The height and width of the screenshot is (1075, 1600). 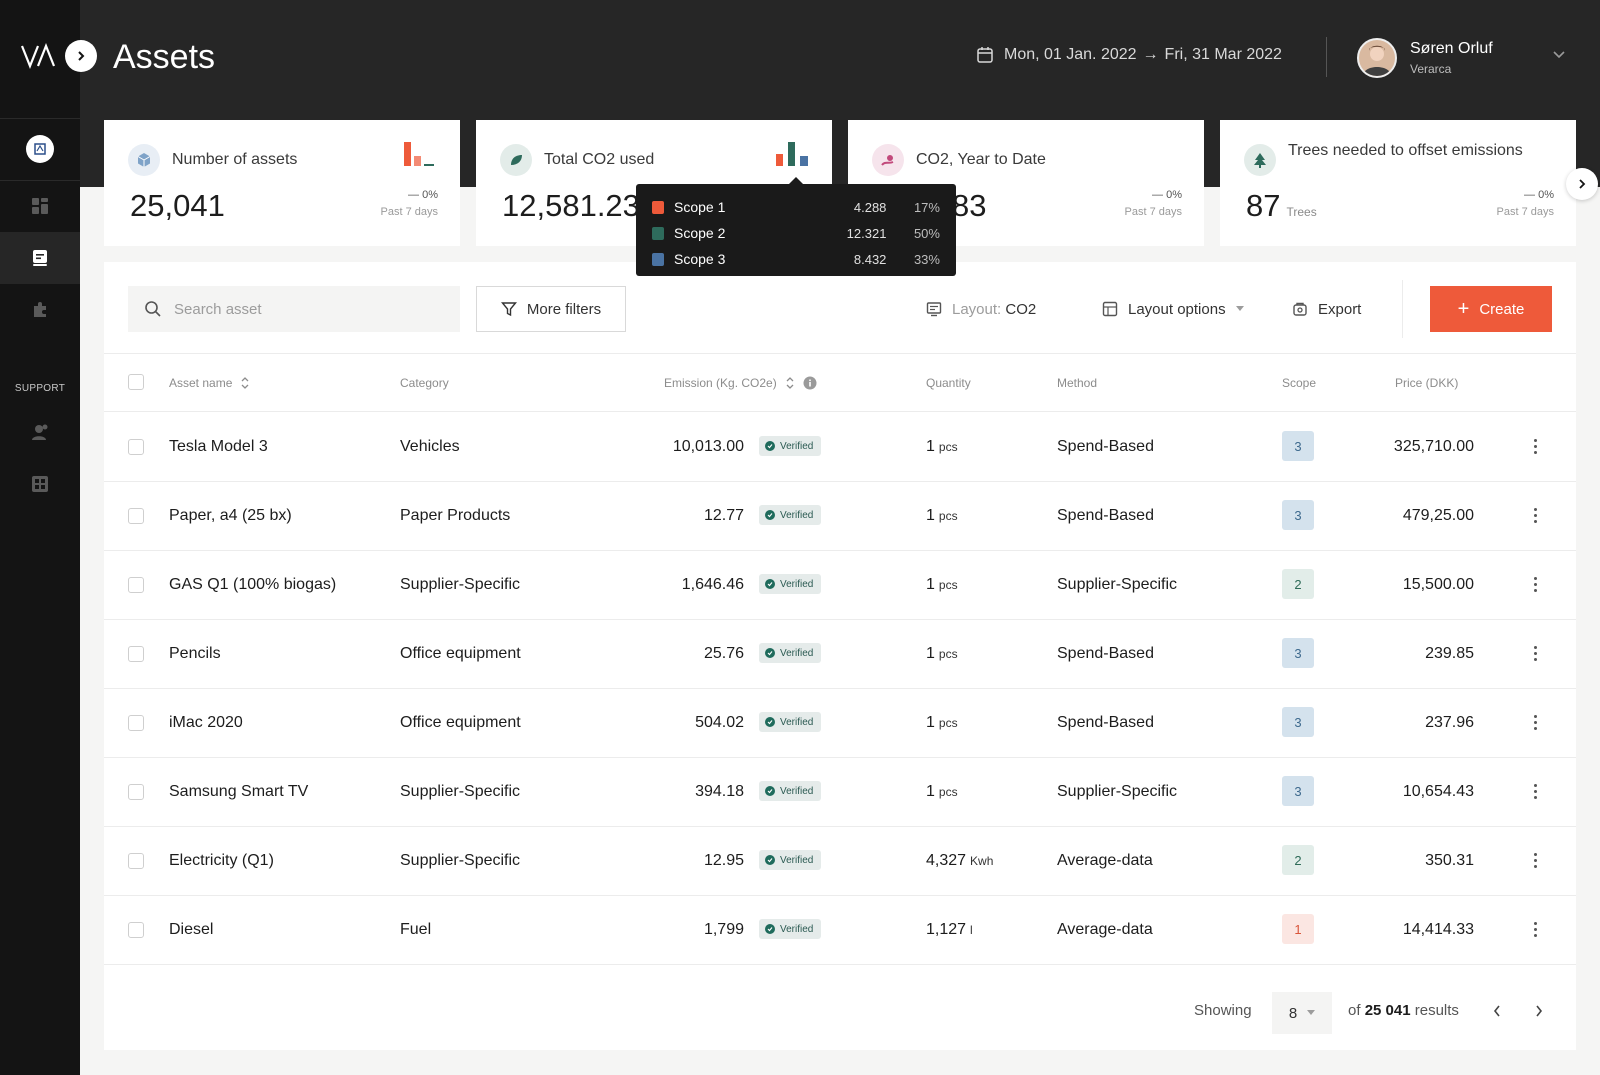 What do you see at coordinates (195, 653) in the screenshot?
I see `asset-name: Pencils` at bounding box center [195, 653].